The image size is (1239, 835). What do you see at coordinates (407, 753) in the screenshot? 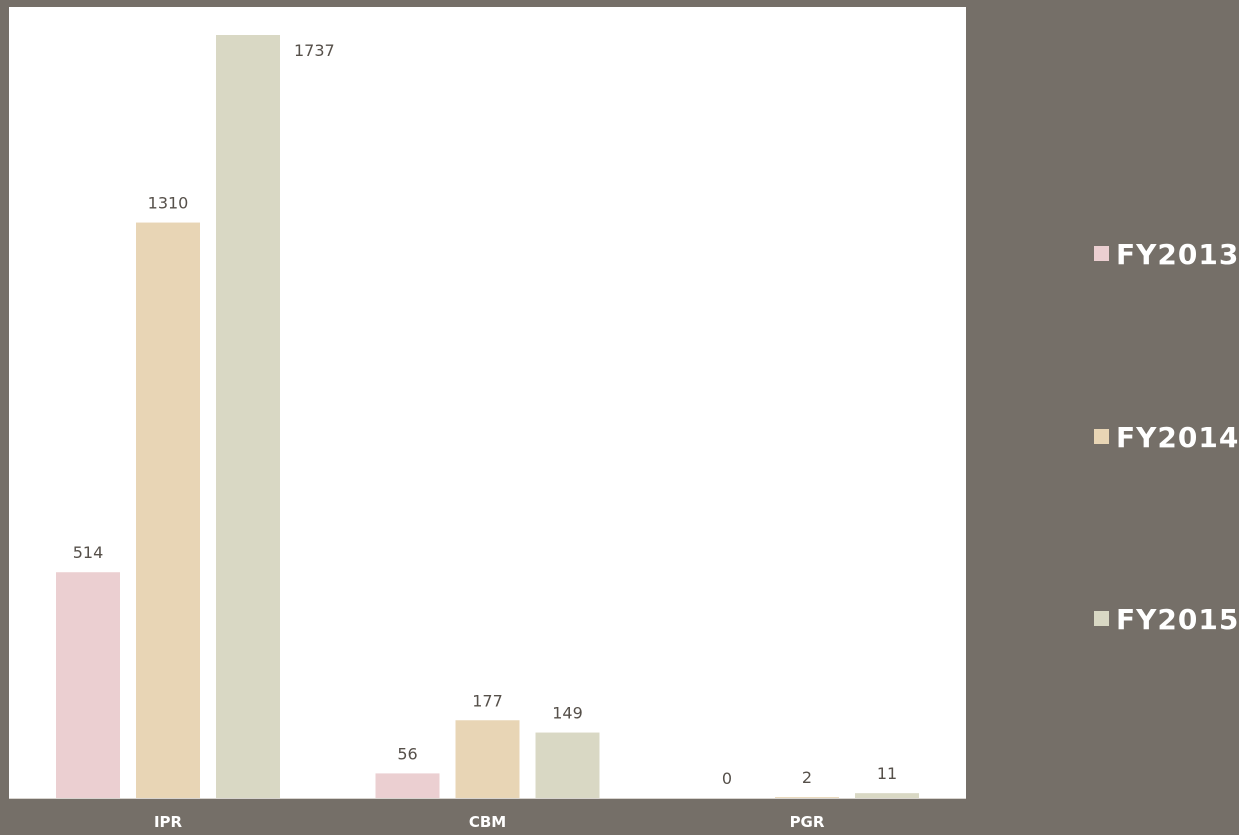
I see `value-label-cbm-fy2013: 56` at bounding box center [407, 753].